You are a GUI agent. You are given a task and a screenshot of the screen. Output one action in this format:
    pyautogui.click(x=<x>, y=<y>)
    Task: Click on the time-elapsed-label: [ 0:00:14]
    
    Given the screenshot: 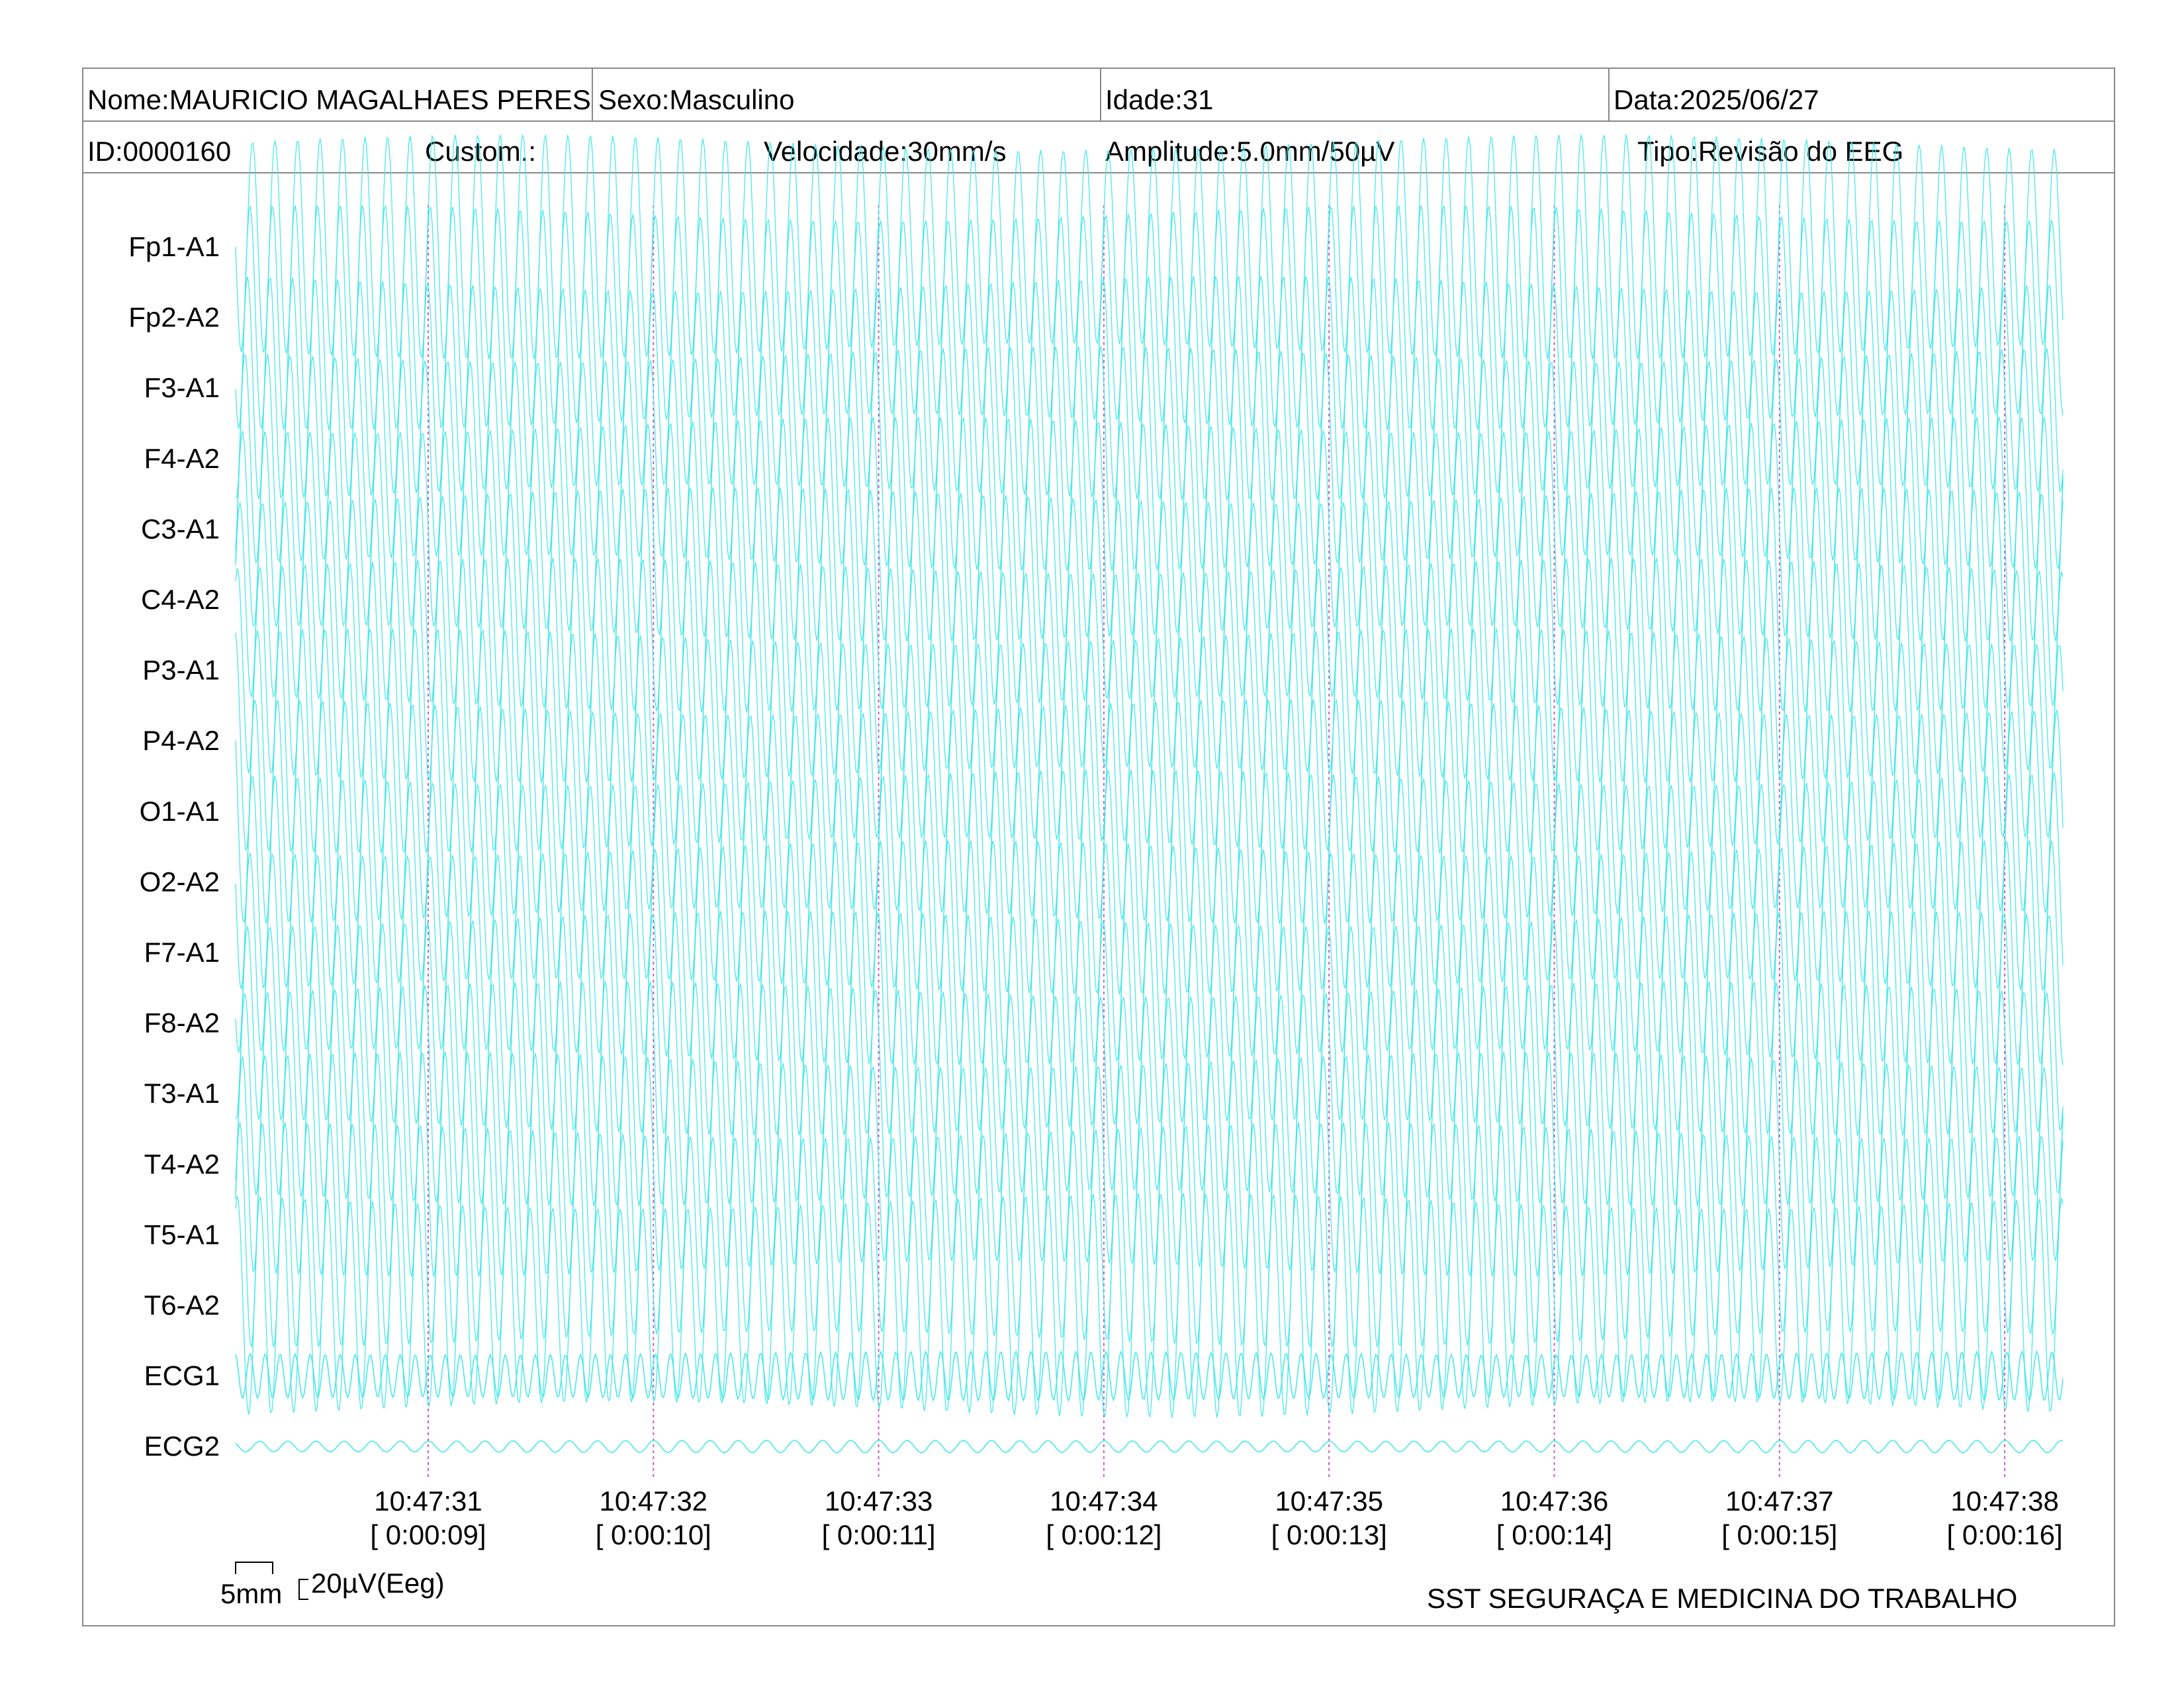 What is the action you would take?
    pyautogui.click(x=1554, y=1534)
    